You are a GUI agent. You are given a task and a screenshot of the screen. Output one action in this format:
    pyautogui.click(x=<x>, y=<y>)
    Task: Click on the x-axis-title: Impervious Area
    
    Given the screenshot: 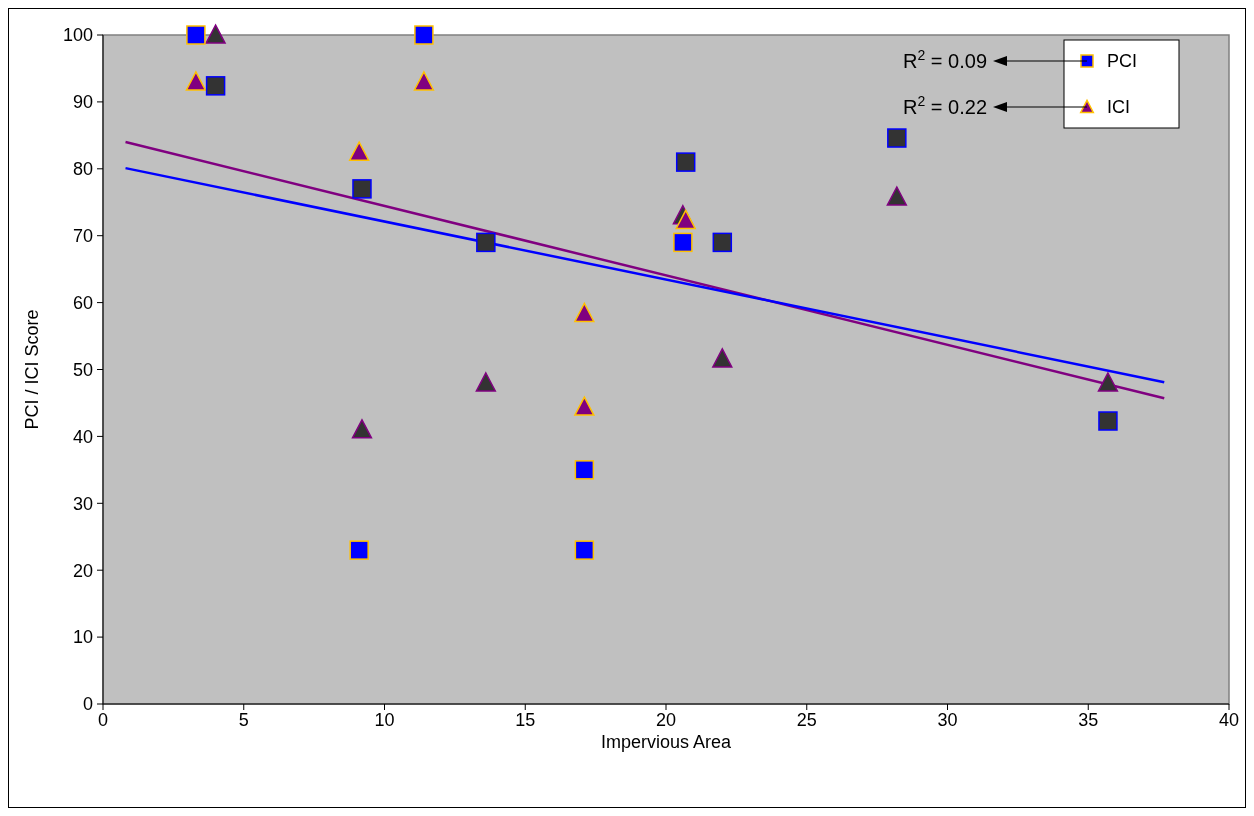 What is the action you would take?
    pyautogui.click(x=666, y=742)
    